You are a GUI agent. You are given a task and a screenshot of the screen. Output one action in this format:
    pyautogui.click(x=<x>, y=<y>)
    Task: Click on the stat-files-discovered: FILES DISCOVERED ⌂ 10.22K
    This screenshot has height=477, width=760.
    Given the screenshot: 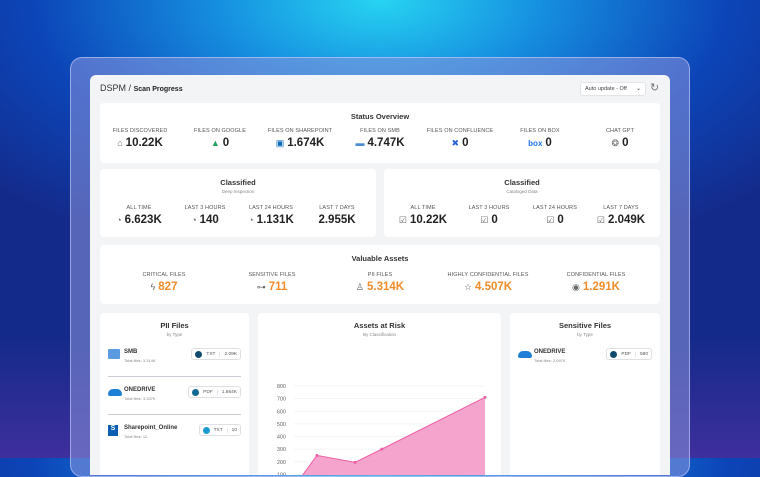 What is the action you would take?
    pyautogui.click(x=140, y=138)
    